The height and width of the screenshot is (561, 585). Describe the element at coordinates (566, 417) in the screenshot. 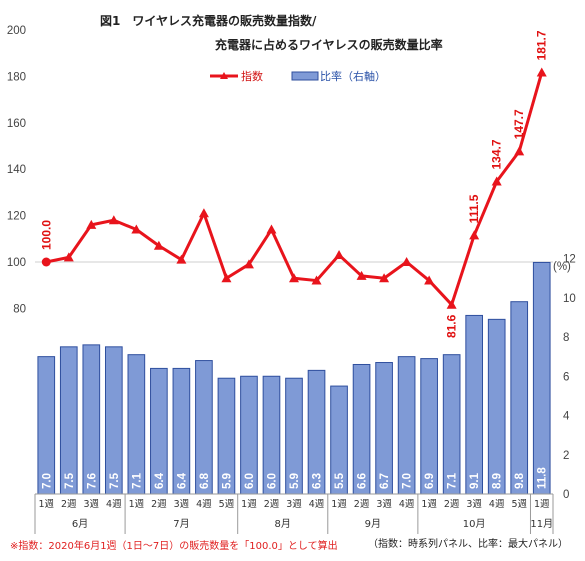

I see `right-axis-tick: 4` at that location.